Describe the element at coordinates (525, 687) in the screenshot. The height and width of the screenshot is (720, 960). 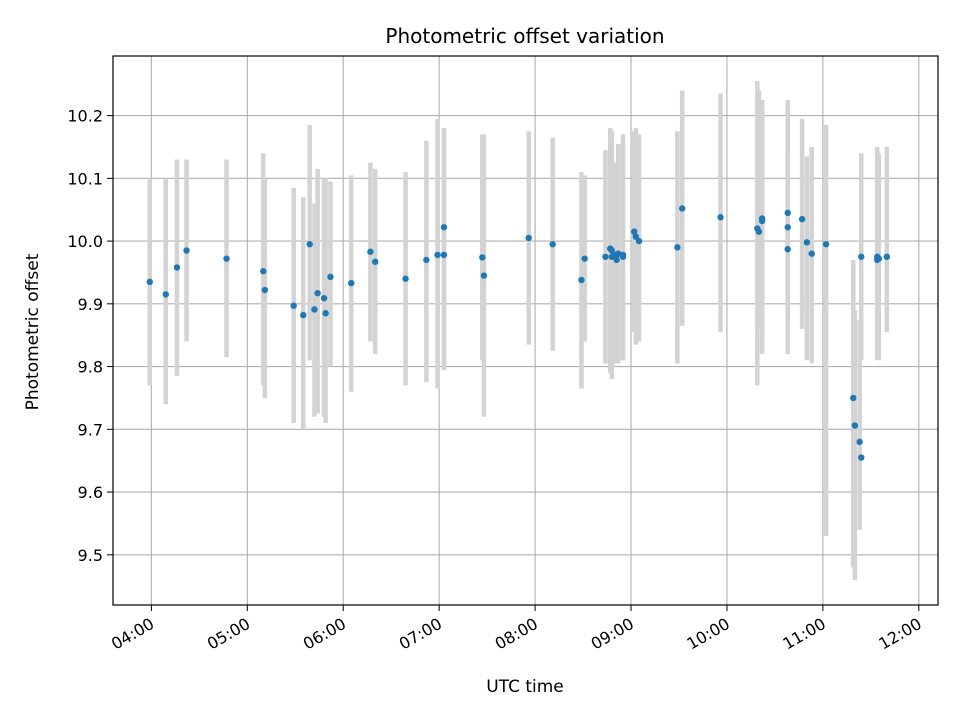
I see `x-axis-title: UTC time` at that location.